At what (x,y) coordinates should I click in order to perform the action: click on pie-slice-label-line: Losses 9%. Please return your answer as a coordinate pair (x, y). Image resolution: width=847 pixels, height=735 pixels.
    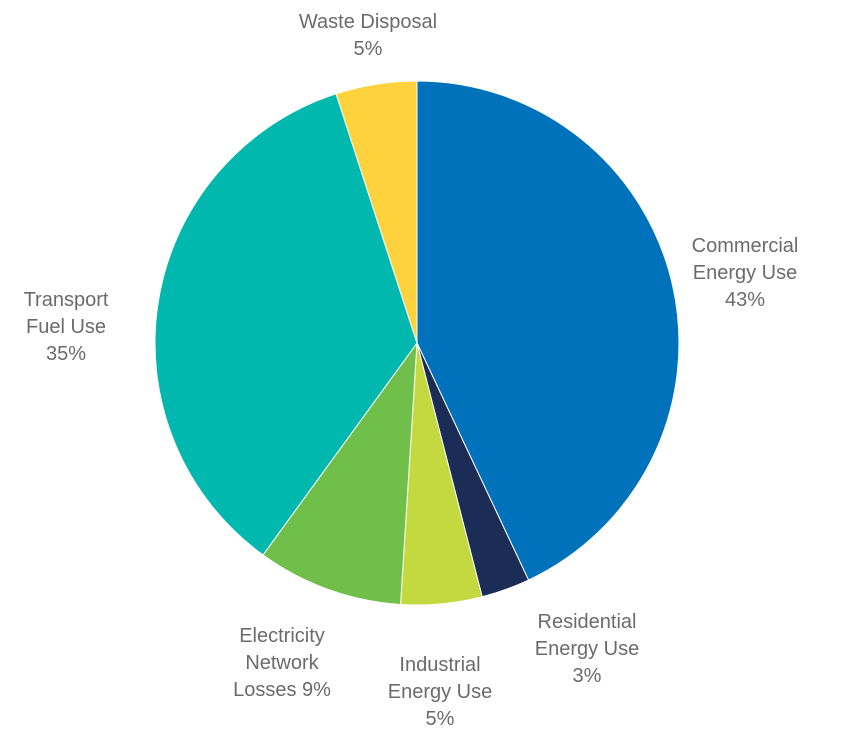
    Looking at the image, I should click on (282, 690).